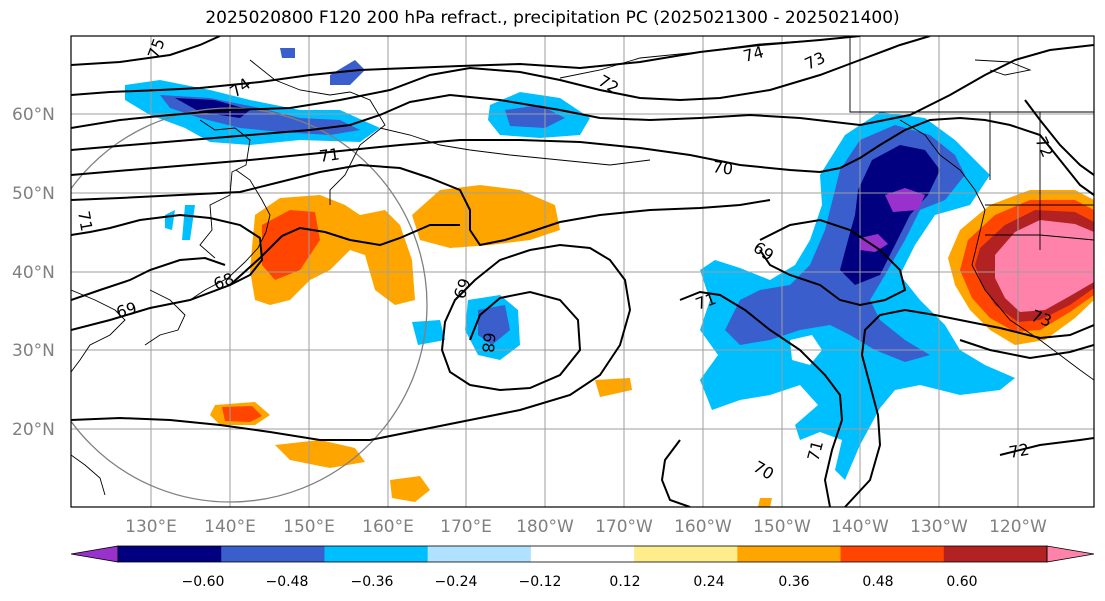 The height and width of the screenshot is (601, 1105). What do you see at coordinates (1070, 554) in the screenshot?
I see `colorbar-extend-high` at bounding box center [1070, 554].